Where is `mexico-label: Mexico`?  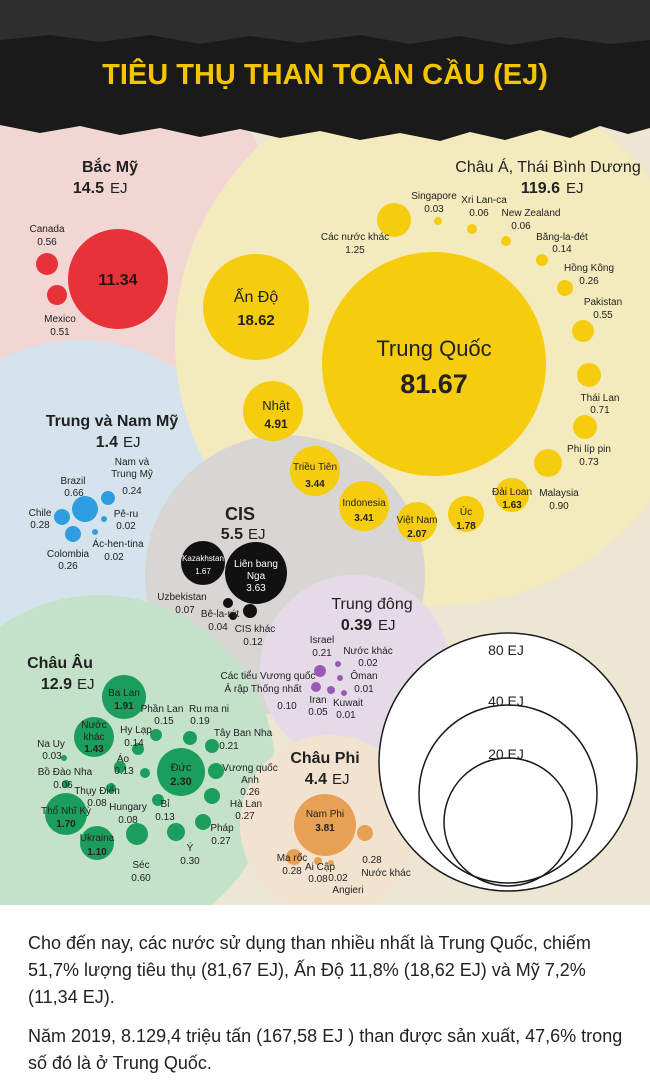 mexico-label: Mexico is located at coordinates (60, 319).